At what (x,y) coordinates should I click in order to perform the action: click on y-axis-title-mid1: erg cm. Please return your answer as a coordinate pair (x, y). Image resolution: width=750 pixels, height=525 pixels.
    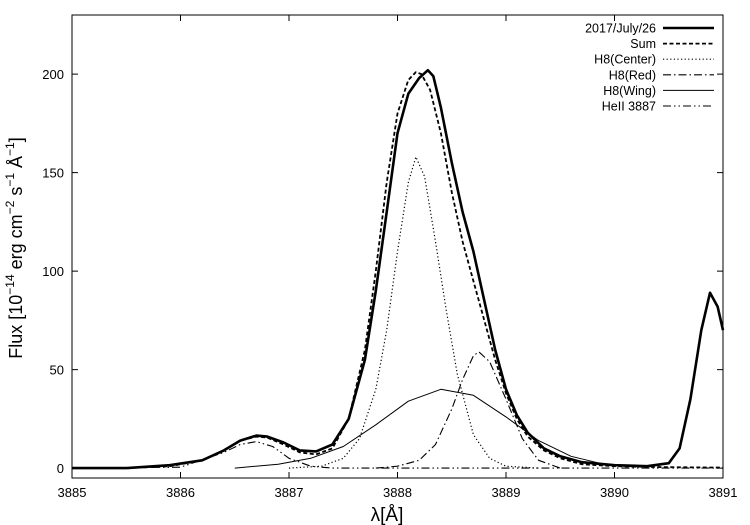
    Looking at the image, I should click on (16, 244).